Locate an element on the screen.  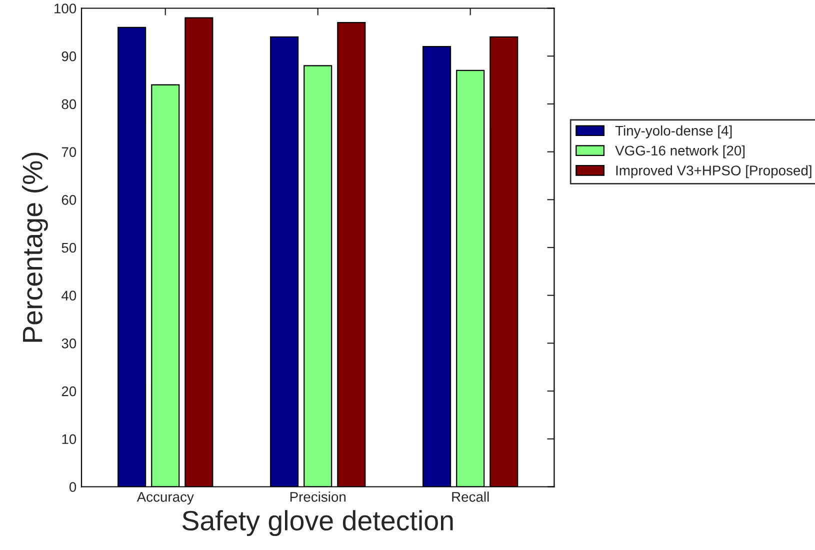
x-axis-title: Safety glove detection is located at coordinates (317, 523).